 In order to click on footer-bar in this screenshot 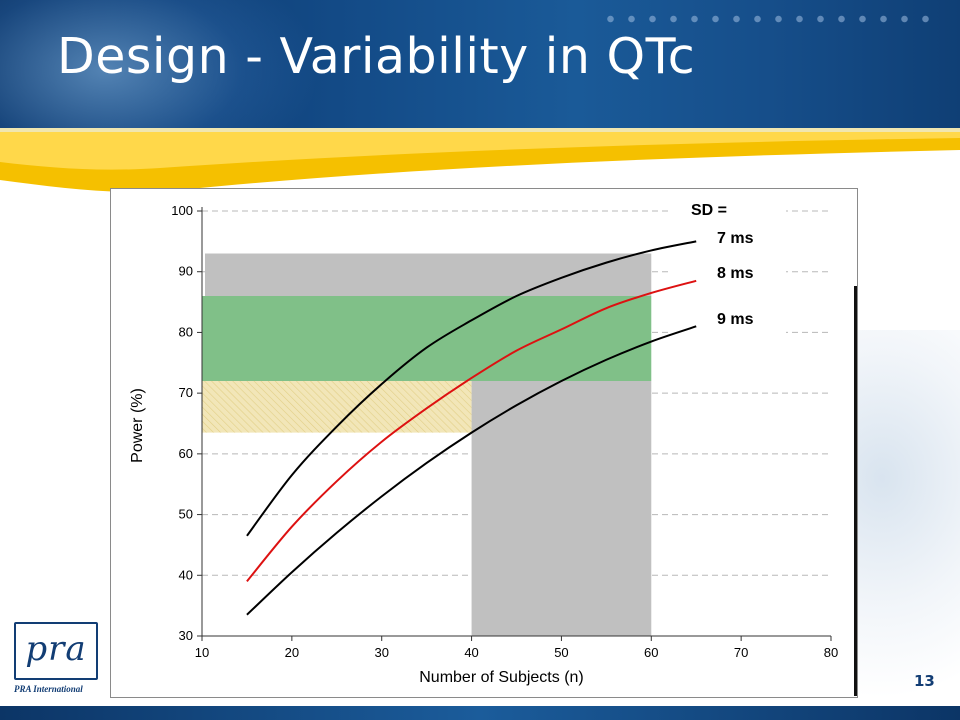, I will do `click(480, 713)`.